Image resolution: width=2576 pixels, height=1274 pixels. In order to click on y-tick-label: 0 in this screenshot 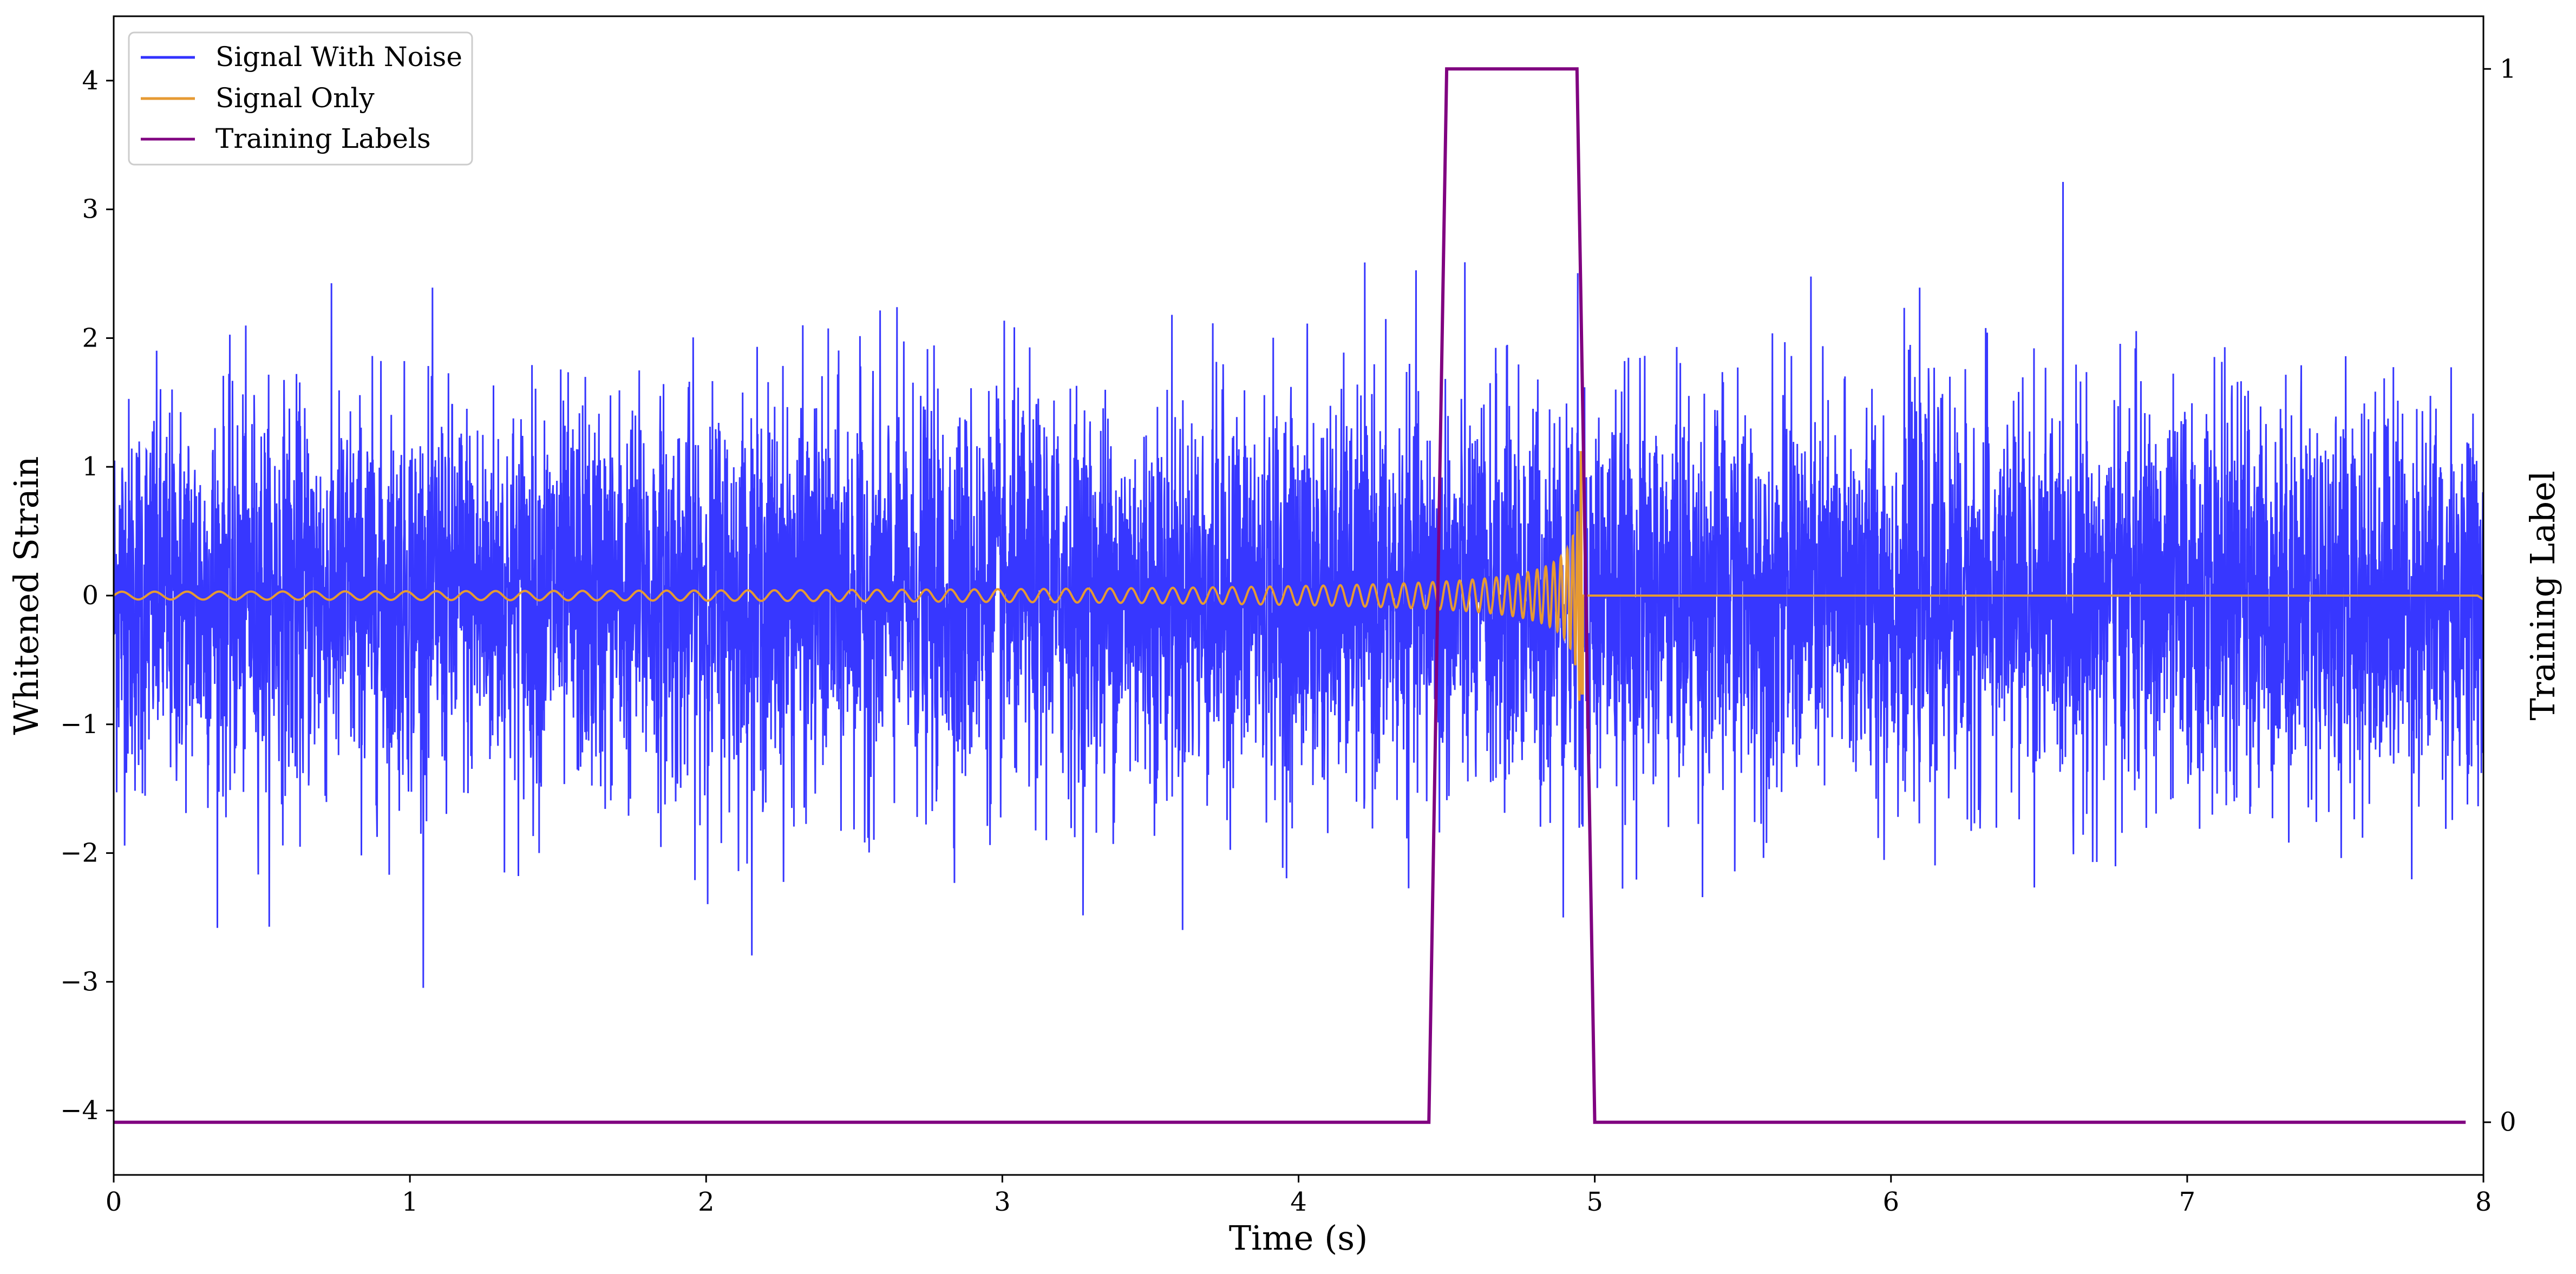, I will do `click(90, 595)`.